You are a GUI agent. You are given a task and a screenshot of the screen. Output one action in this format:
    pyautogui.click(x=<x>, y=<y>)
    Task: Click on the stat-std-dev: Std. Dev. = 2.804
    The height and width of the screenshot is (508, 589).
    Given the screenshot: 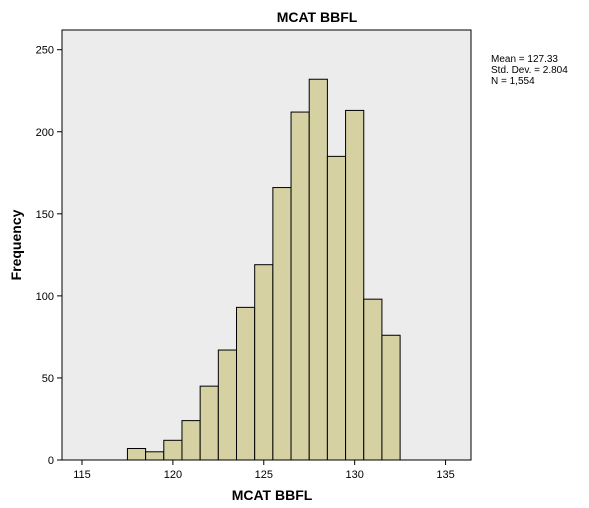 What is the action you would take?
    pyautogui.click(x=529, y=70)
    